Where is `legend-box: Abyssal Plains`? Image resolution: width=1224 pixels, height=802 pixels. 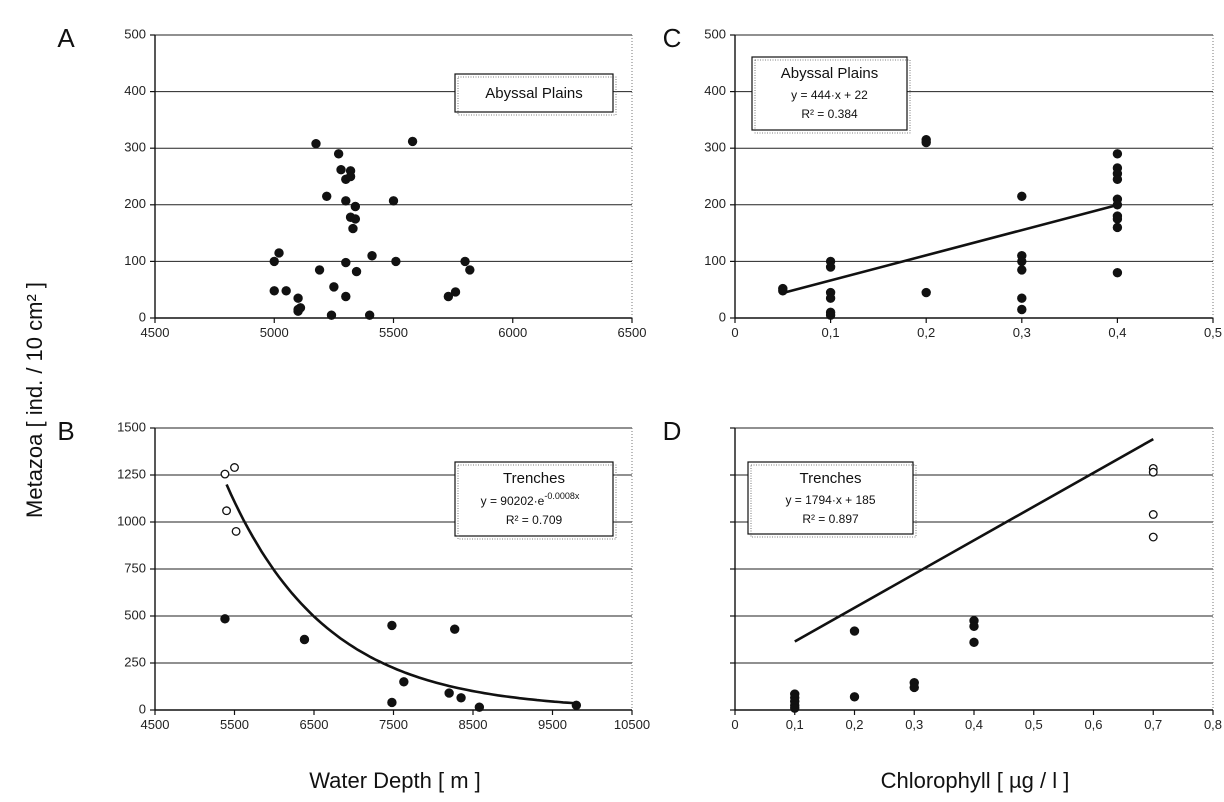
legend-box: Abyssal Plains is located at coordinates (535, 94).